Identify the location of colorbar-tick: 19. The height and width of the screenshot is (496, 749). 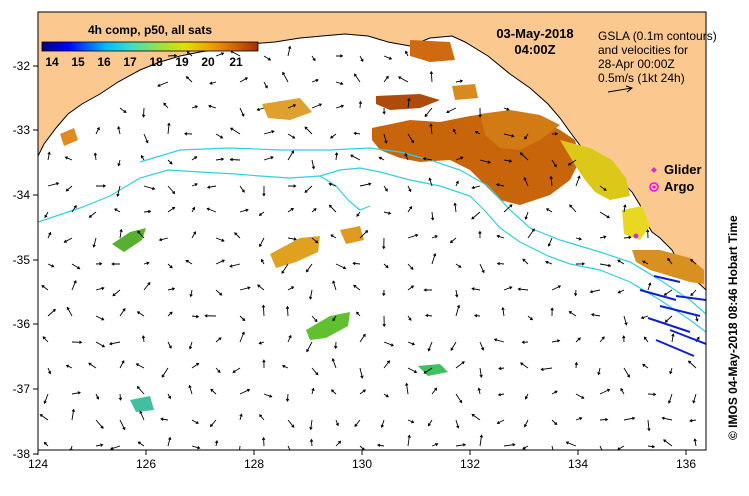
(182, 62).